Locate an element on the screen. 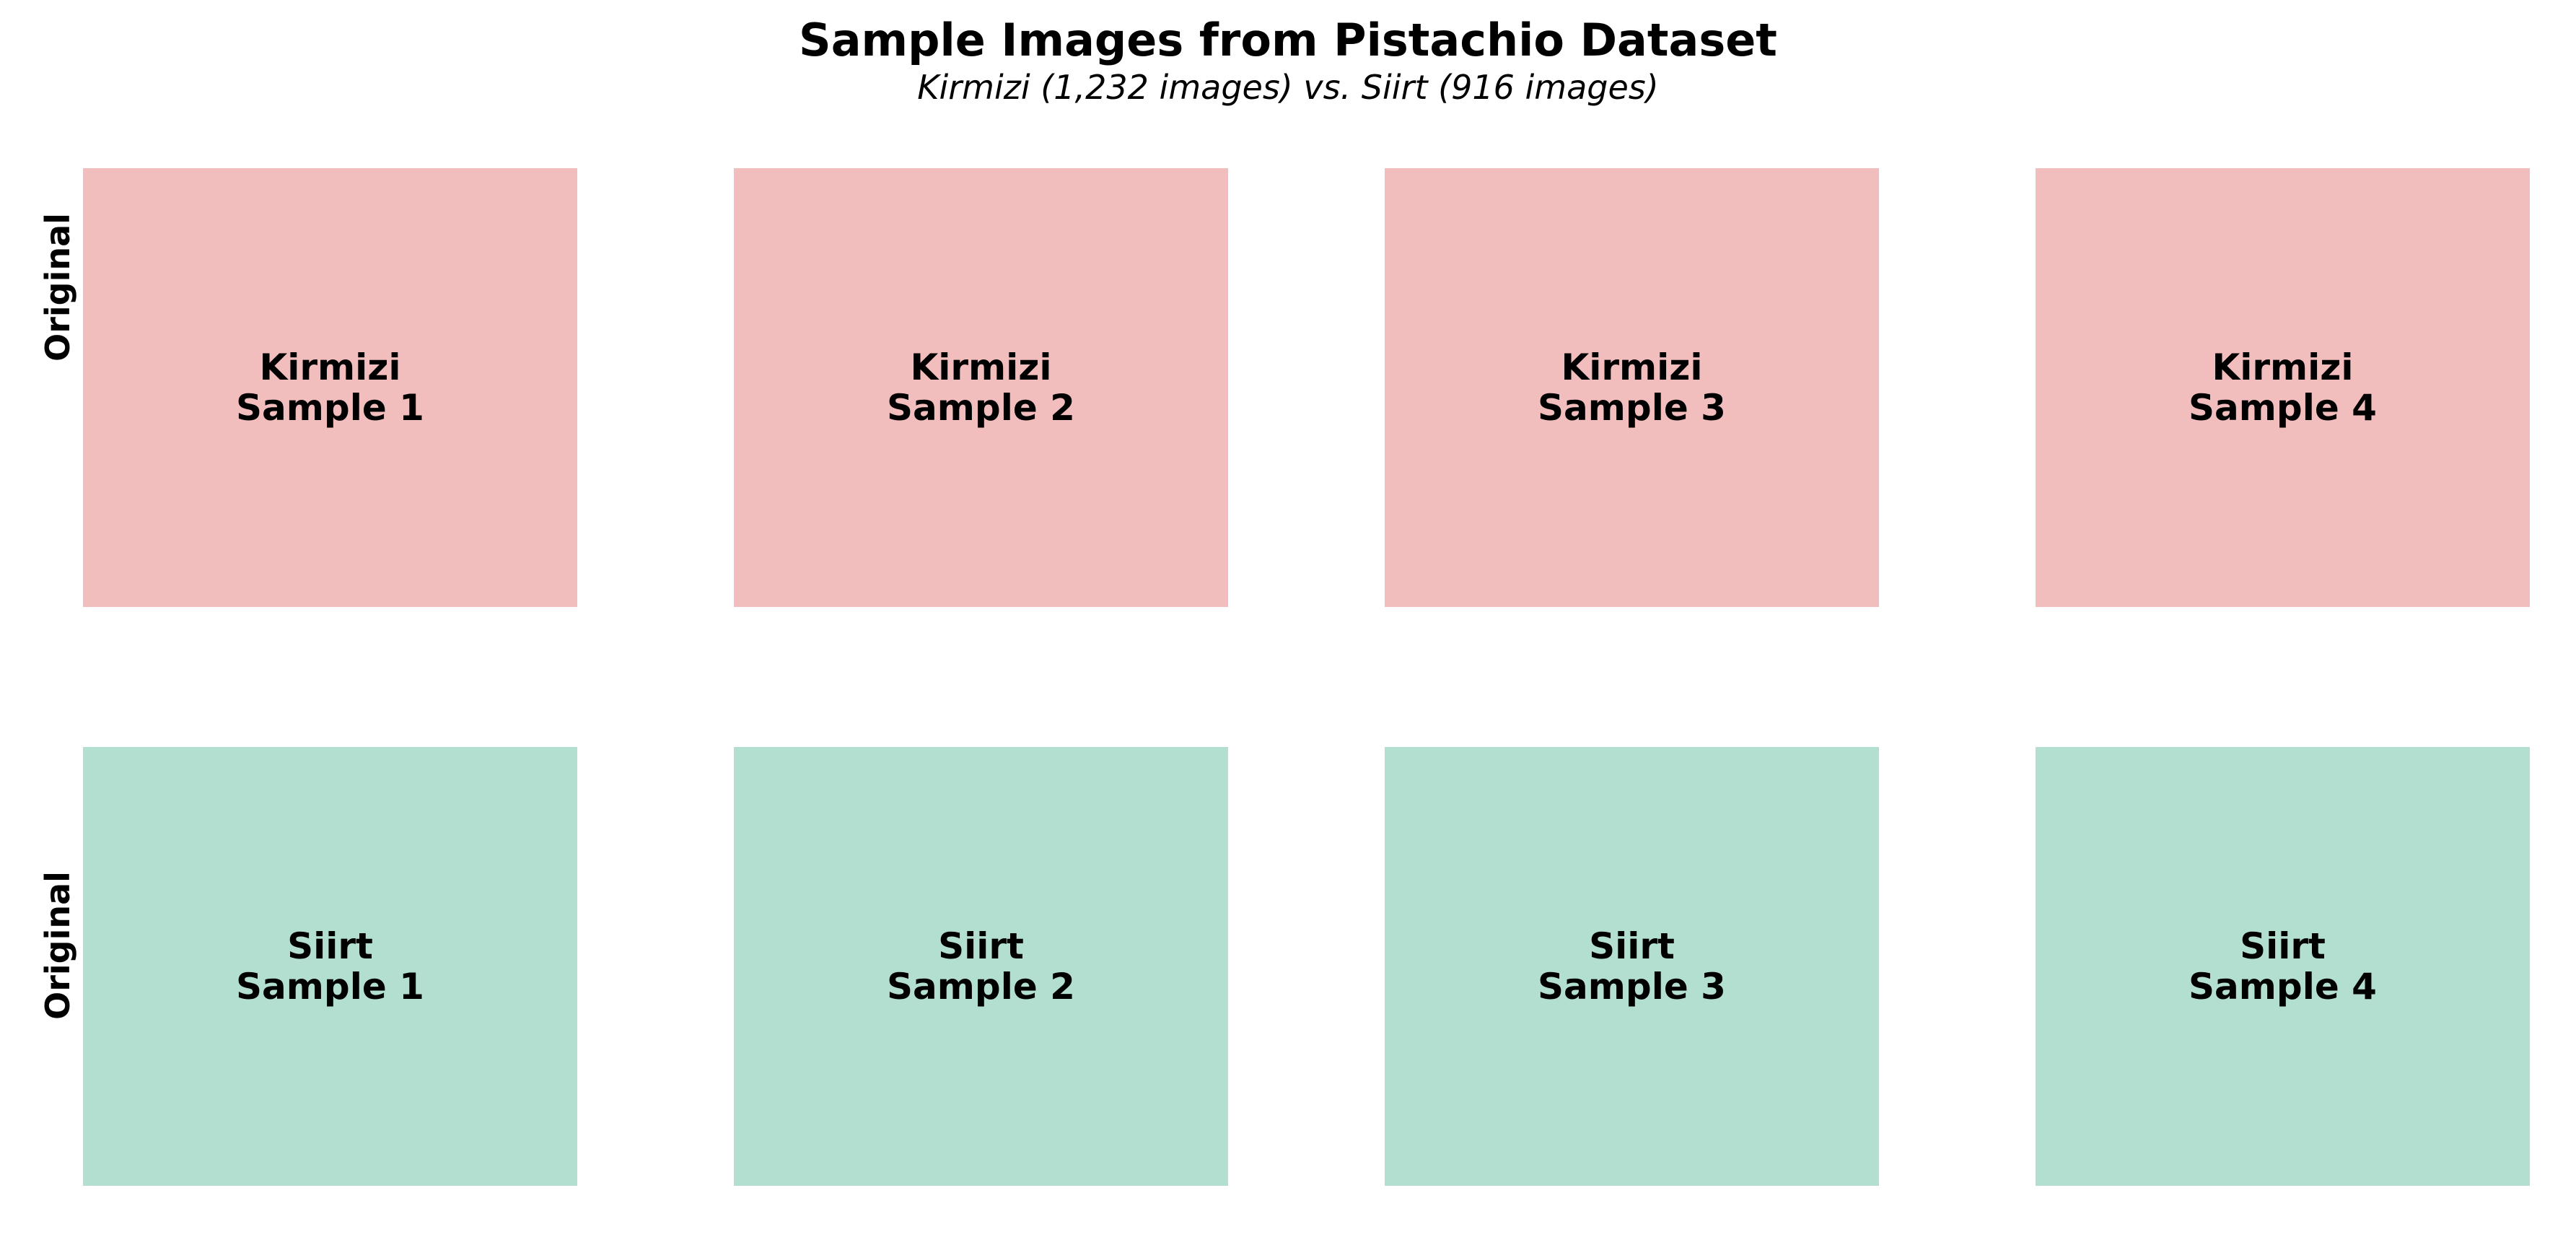 Image resolution: width=2576 pixels, height=1245 pixels. siirt-sample-3-panel: Siirt Sample 3 is located at coordinates (1632, 966).